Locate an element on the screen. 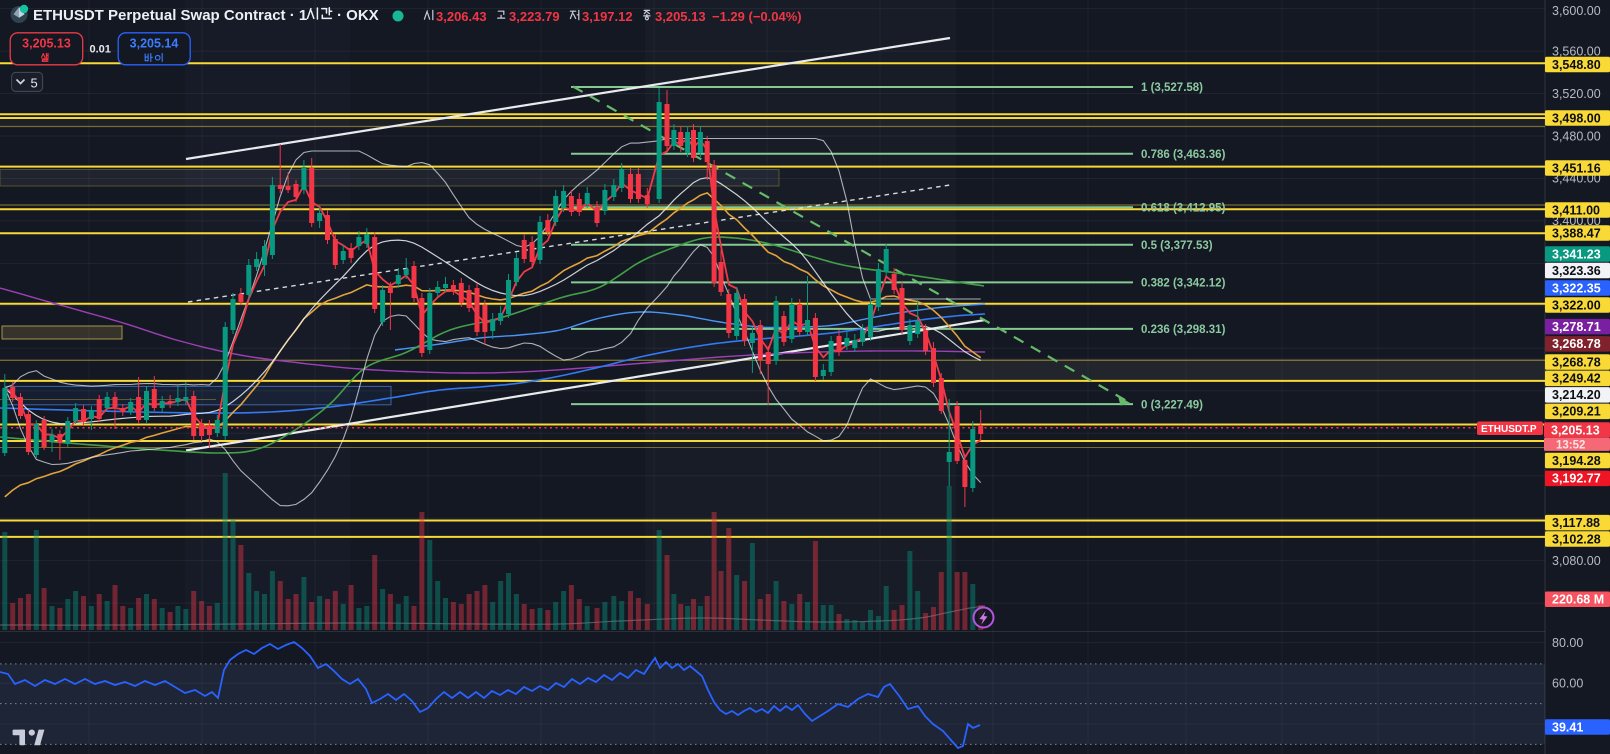 The image size is (1610, 754). svg-text: 0.01 is located at coordinates (100, 49).